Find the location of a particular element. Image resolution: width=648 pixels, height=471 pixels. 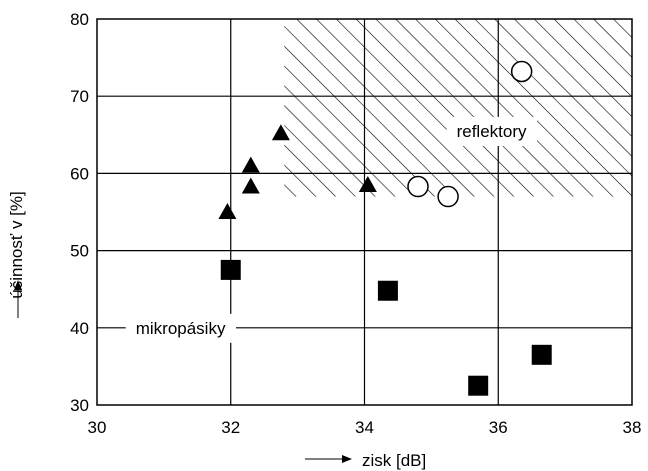

x-tick-label-0: 30 is located at coordinates (97, 427).